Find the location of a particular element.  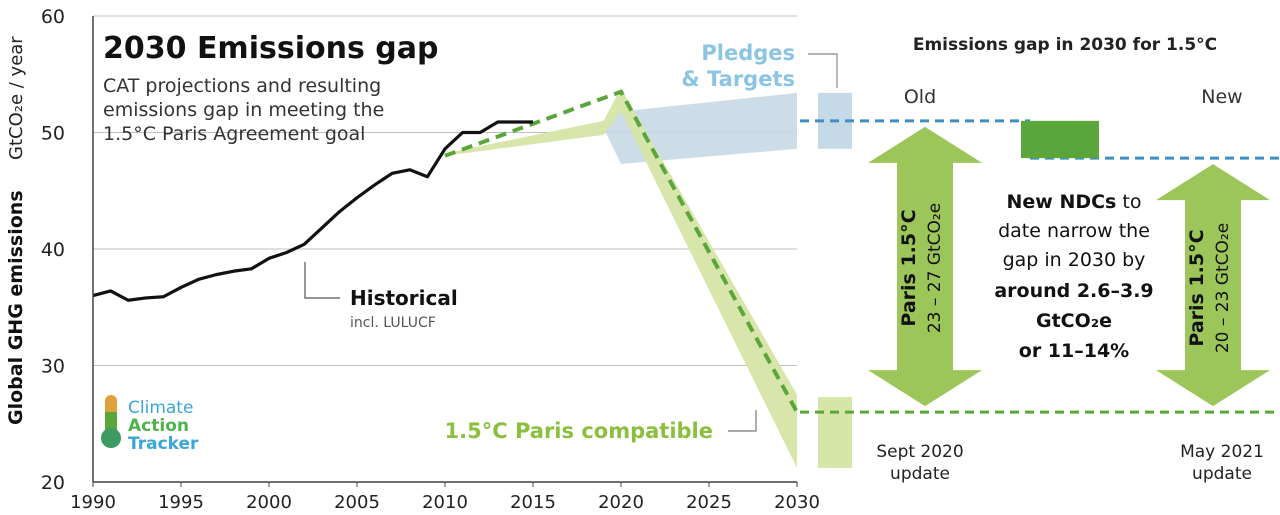

gap-message-line: or 11–14% is located at coordinates (1074, 351).